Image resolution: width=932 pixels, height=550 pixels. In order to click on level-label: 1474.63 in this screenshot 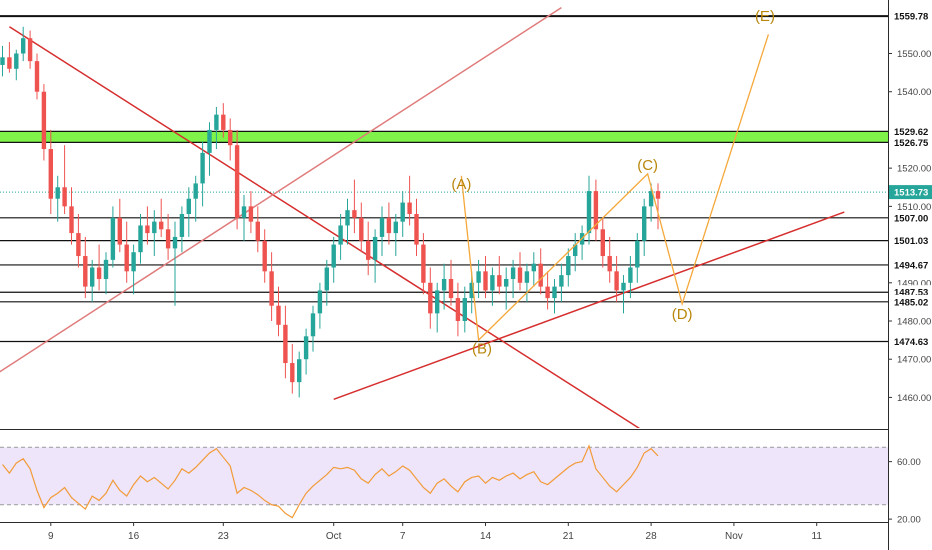, I will do `click(911, 342)`.